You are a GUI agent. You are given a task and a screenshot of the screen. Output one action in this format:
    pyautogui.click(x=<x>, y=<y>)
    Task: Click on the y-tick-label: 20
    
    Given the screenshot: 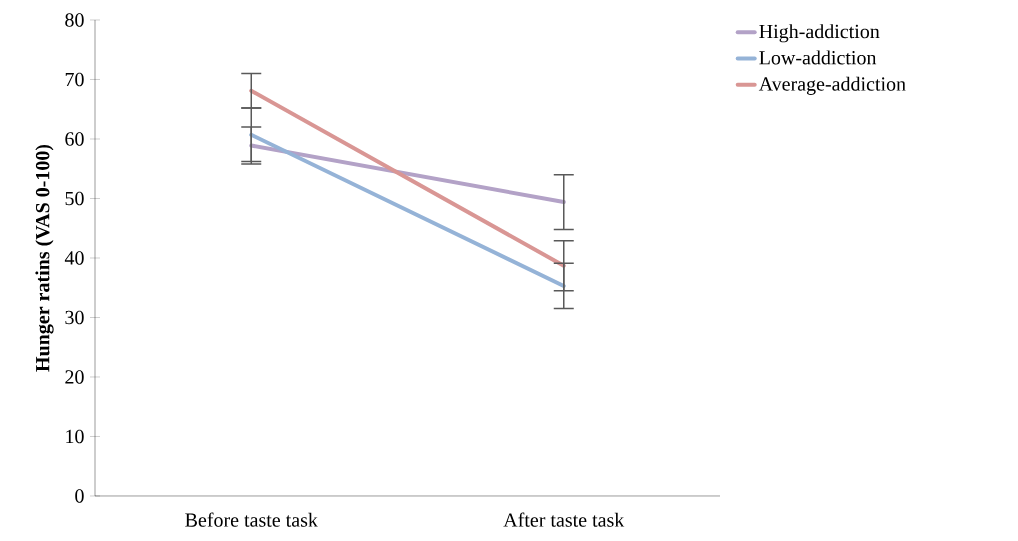 What is the action you would take?
    pyautogui.click(x=74, y=377)
    